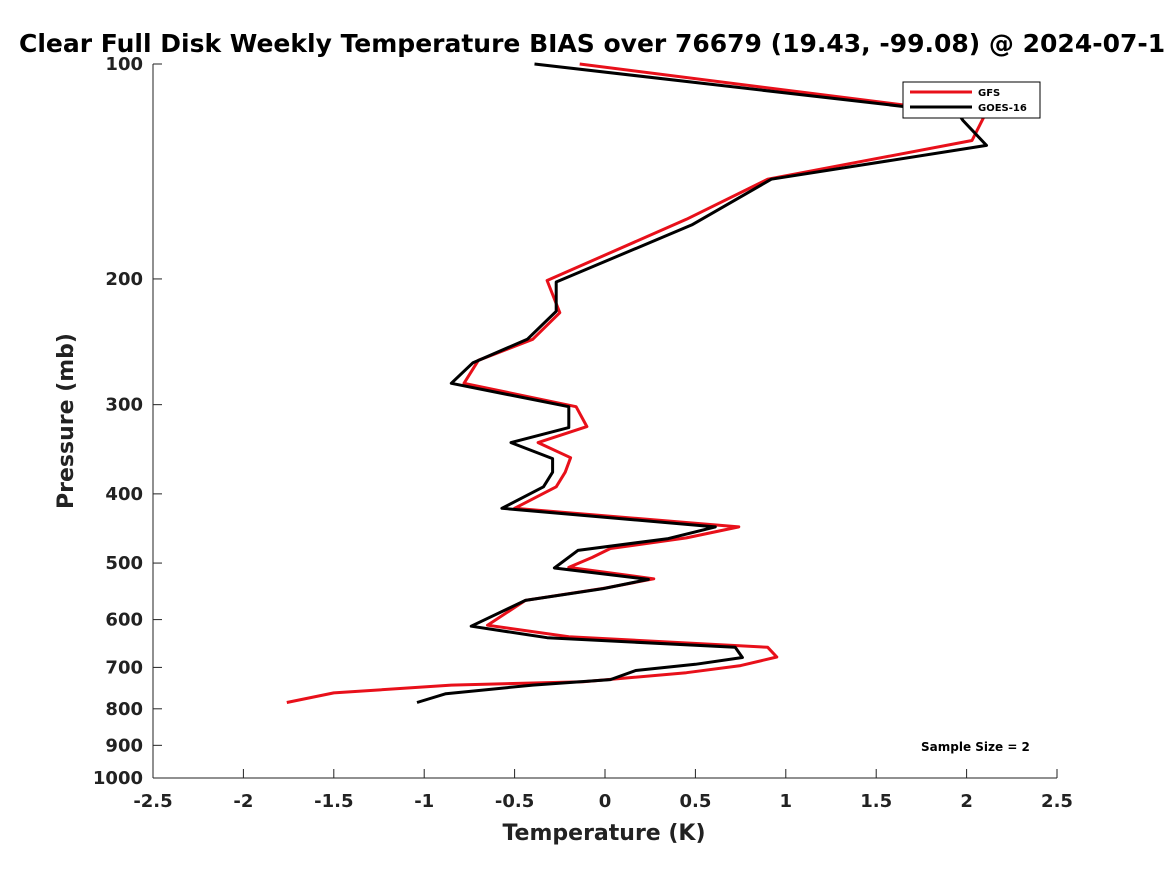 The image size is (1167, 875). I want to click on y-tick-label: 1000, so click(118, 778).